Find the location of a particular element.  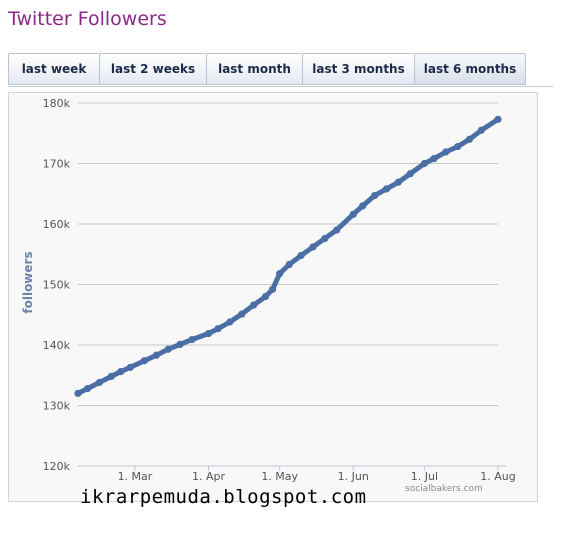

chart-credit: socialbakers.com is located at coordinates (444, 489).